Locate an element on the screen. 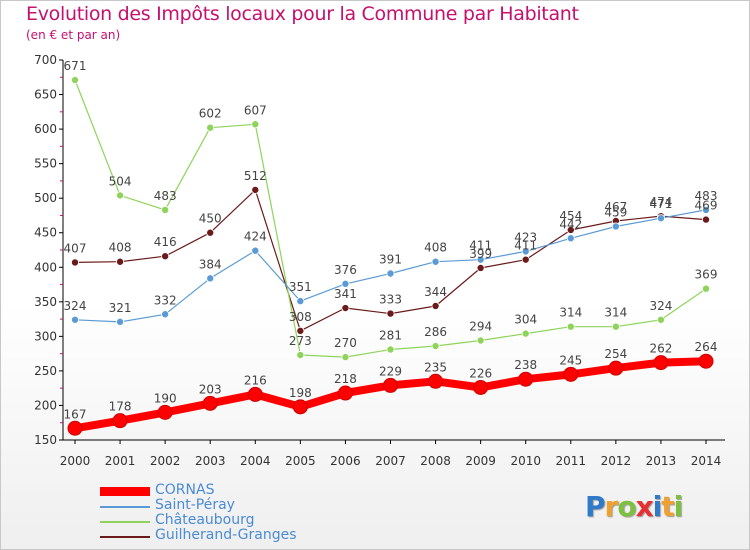 The height and width of the screenshot is (550, 750). data-label: 203 is located at coordinates (210, 389).